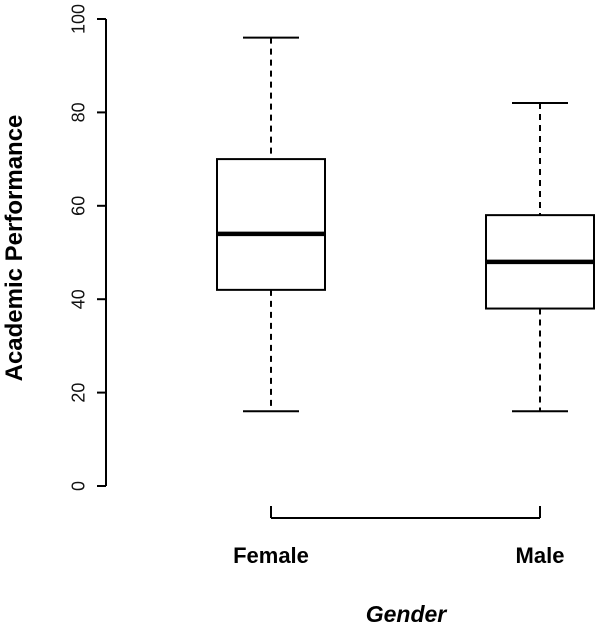 The image size is (597, 630). Describe the element at coordinates (14, 248) in the screenshot. I see `y-axis-title: Academic Performance` at that location.